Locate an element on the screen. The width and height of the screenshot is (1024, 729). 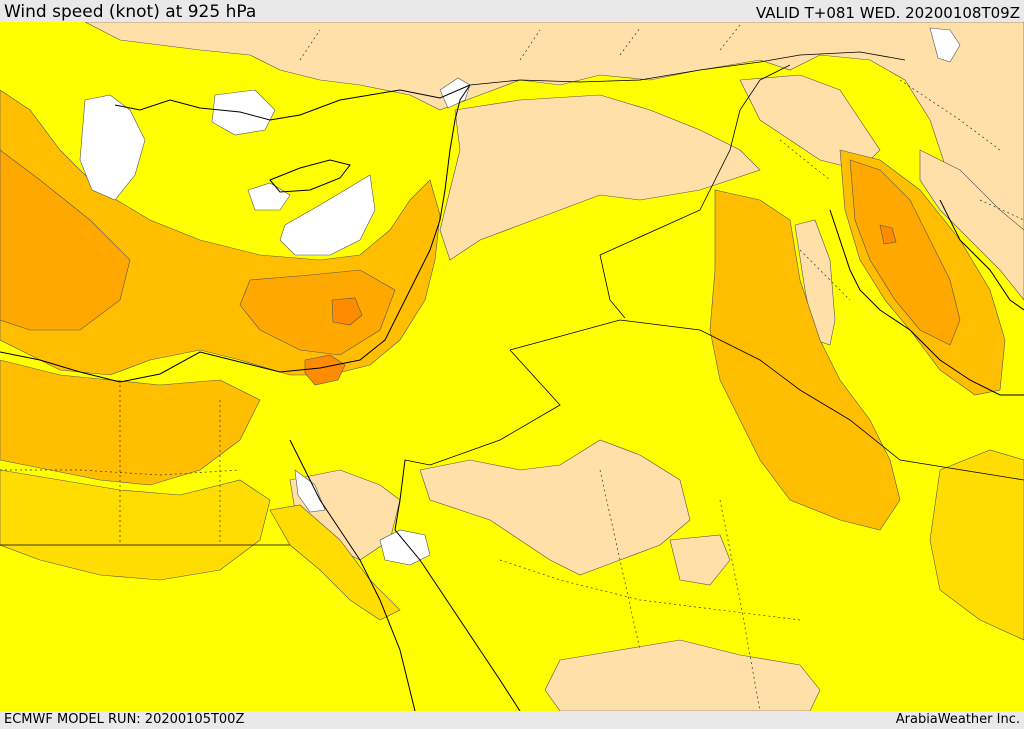
coastline-red-sea-west is located at coordinates (352, 575).